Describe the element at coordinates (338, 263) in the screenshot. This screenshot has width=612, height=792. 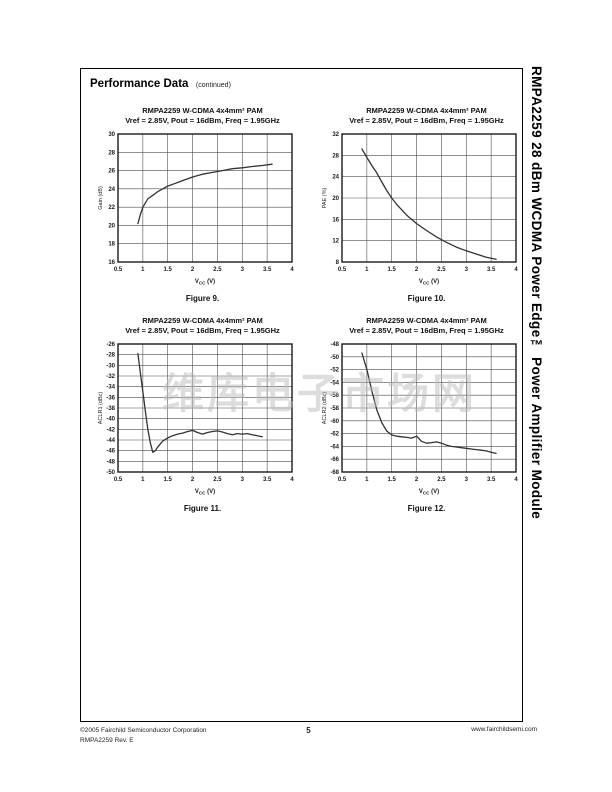
I see `svg-text: 8` at that location.